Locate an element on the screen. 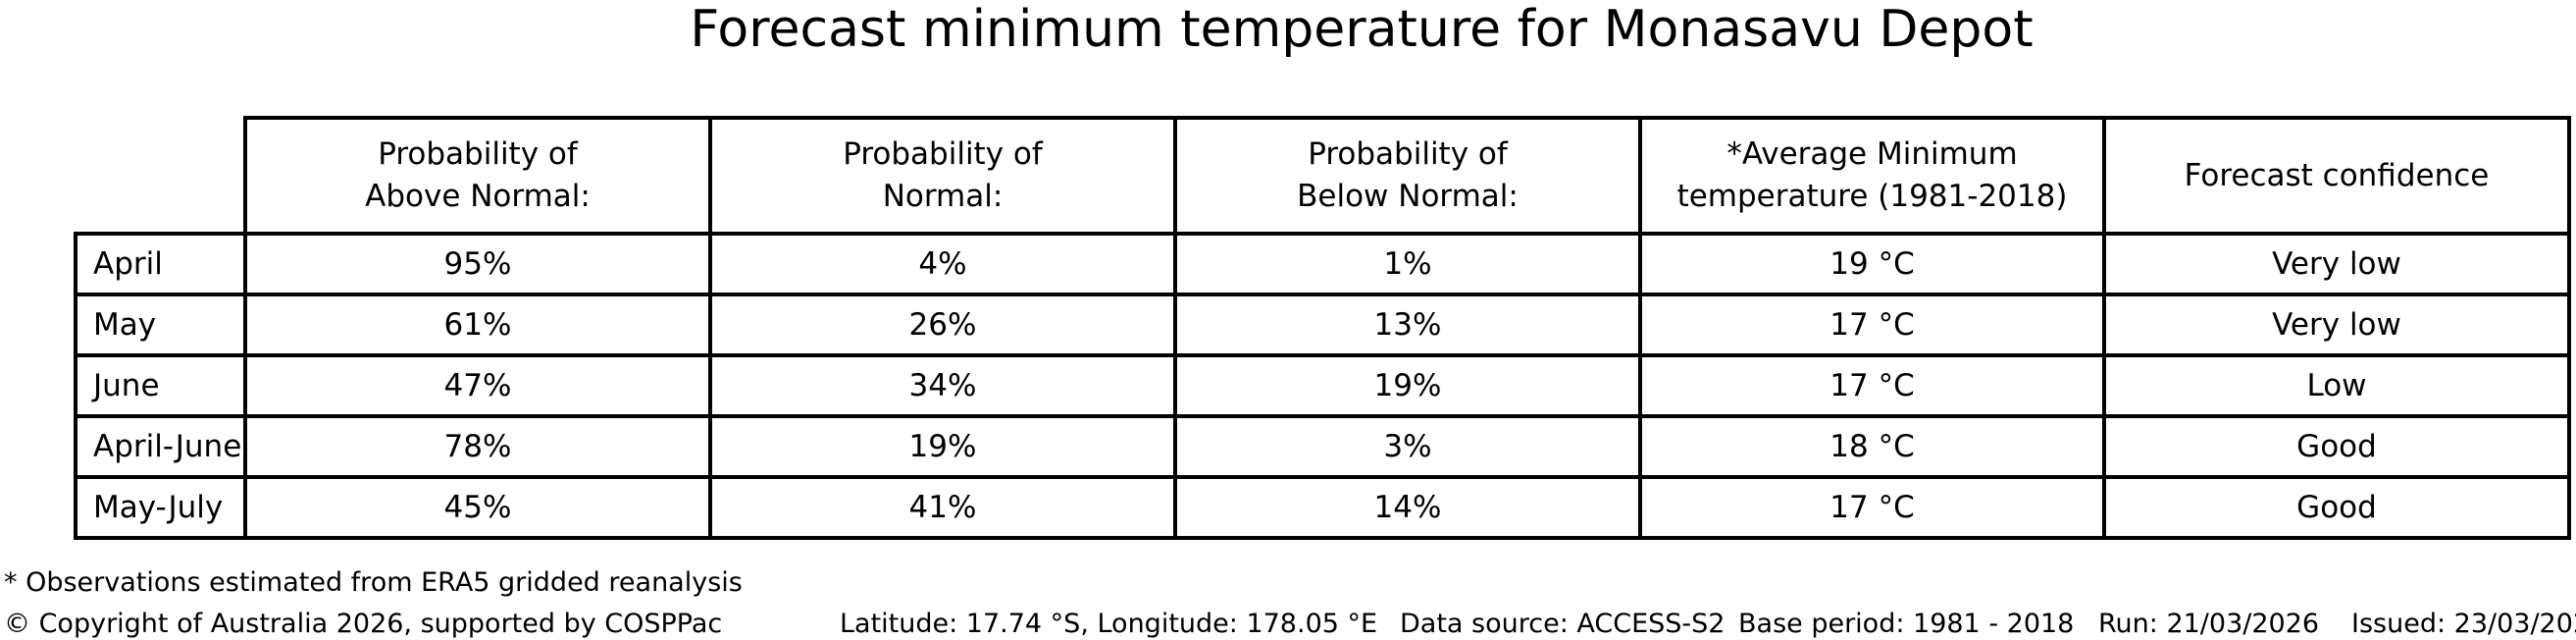 The height and width of the screenshot is (640, 2576). table-cell: 61% is located at coordinates (477, 325).